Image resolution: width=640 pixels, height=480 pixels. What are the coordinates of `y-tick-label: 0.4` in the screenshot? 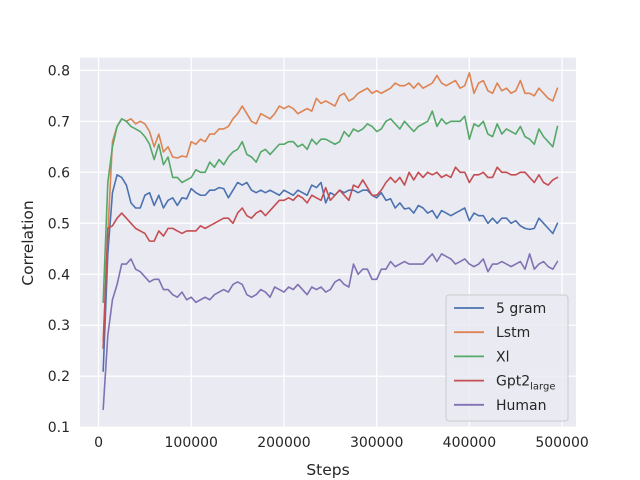 It's located at (59, 275).